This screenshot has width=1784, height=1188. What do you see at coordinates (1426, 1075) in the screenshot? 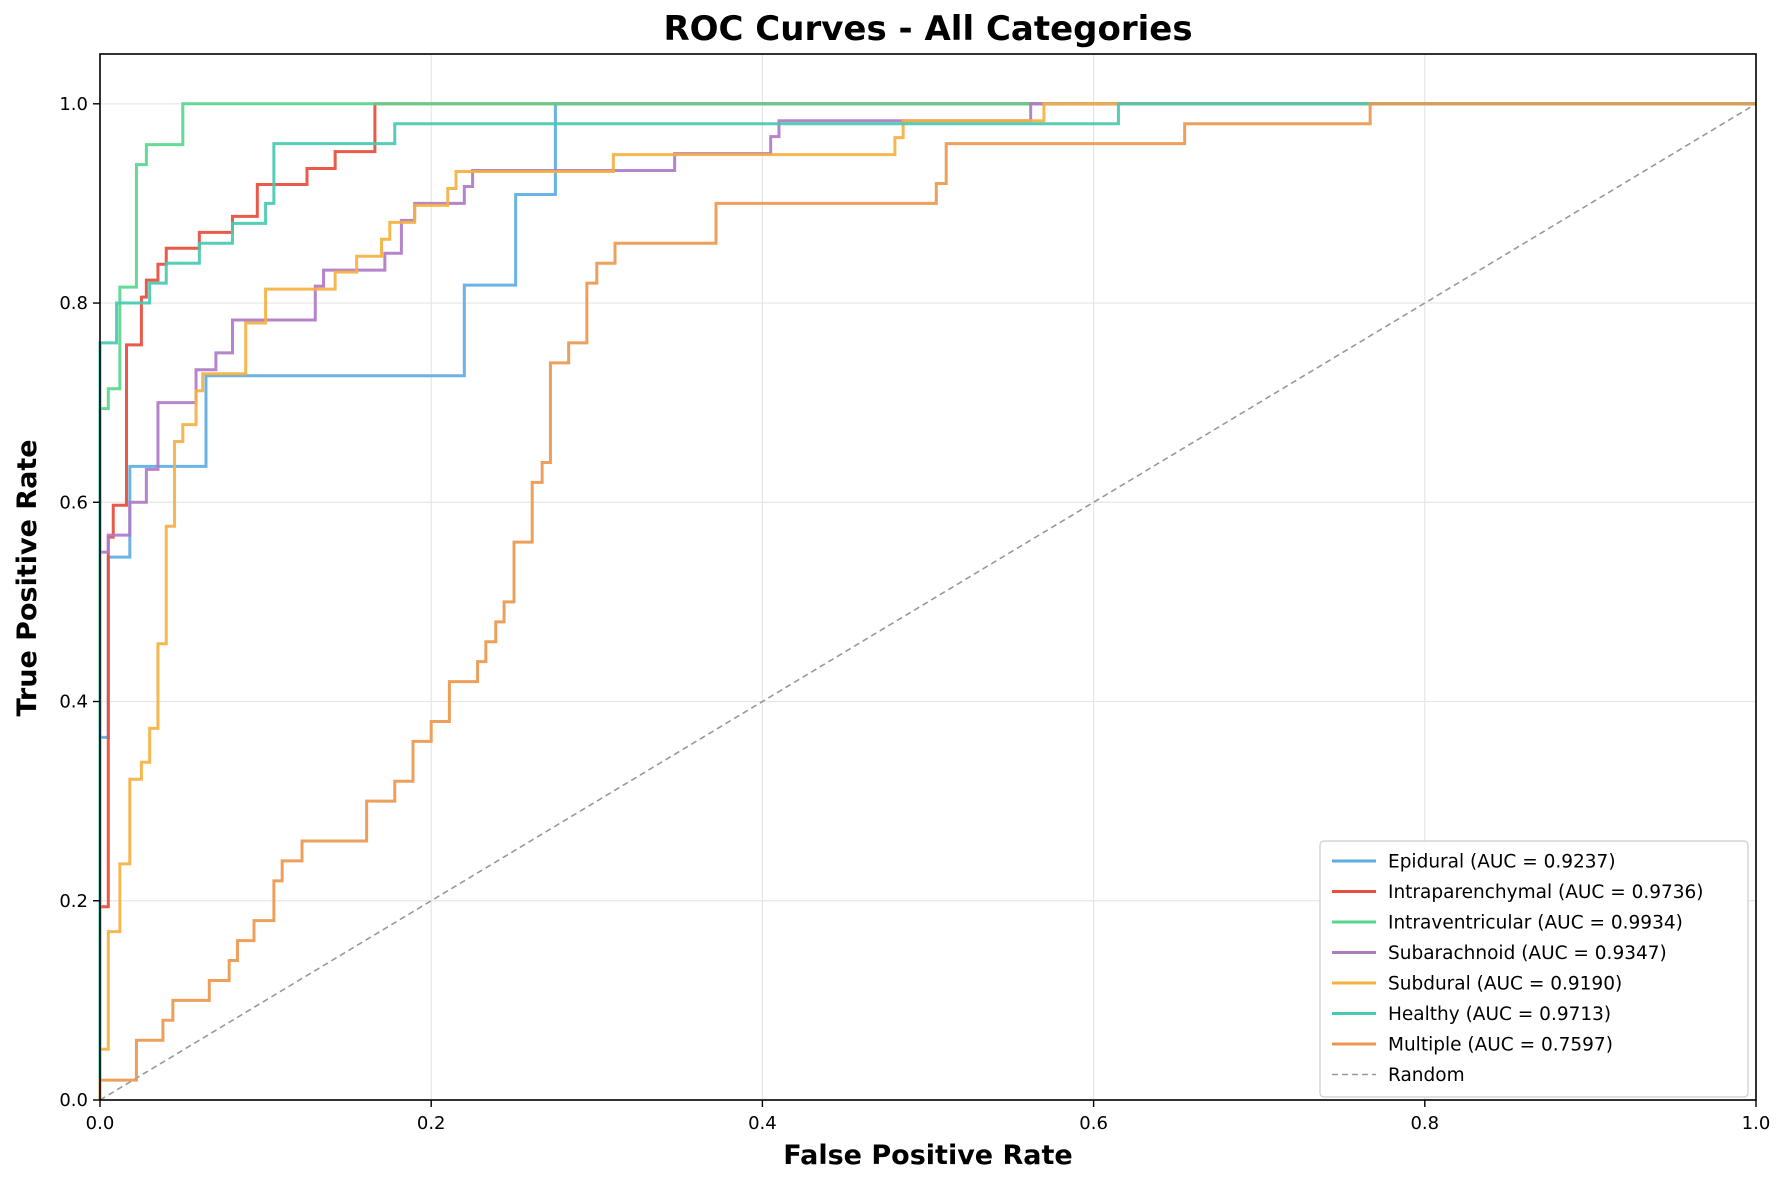
I see `legend-label: Random` at bounding box center [1426, 1075].